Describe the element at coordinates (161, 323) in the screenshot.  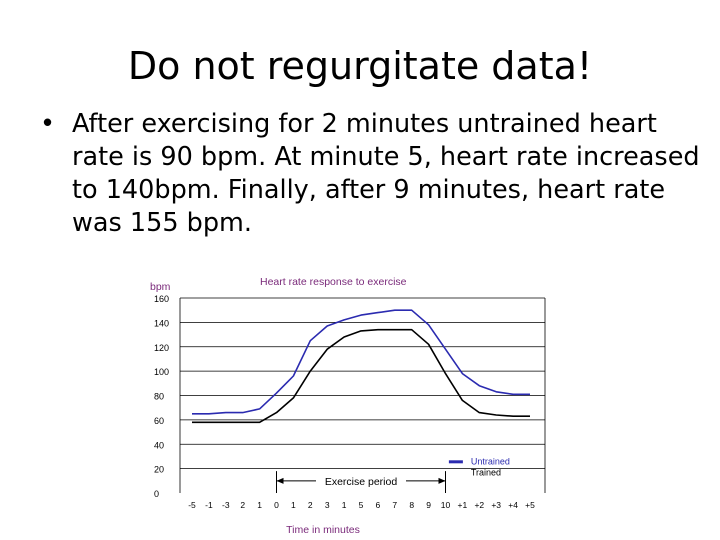
I see `y-tick-140: 140` at that location.